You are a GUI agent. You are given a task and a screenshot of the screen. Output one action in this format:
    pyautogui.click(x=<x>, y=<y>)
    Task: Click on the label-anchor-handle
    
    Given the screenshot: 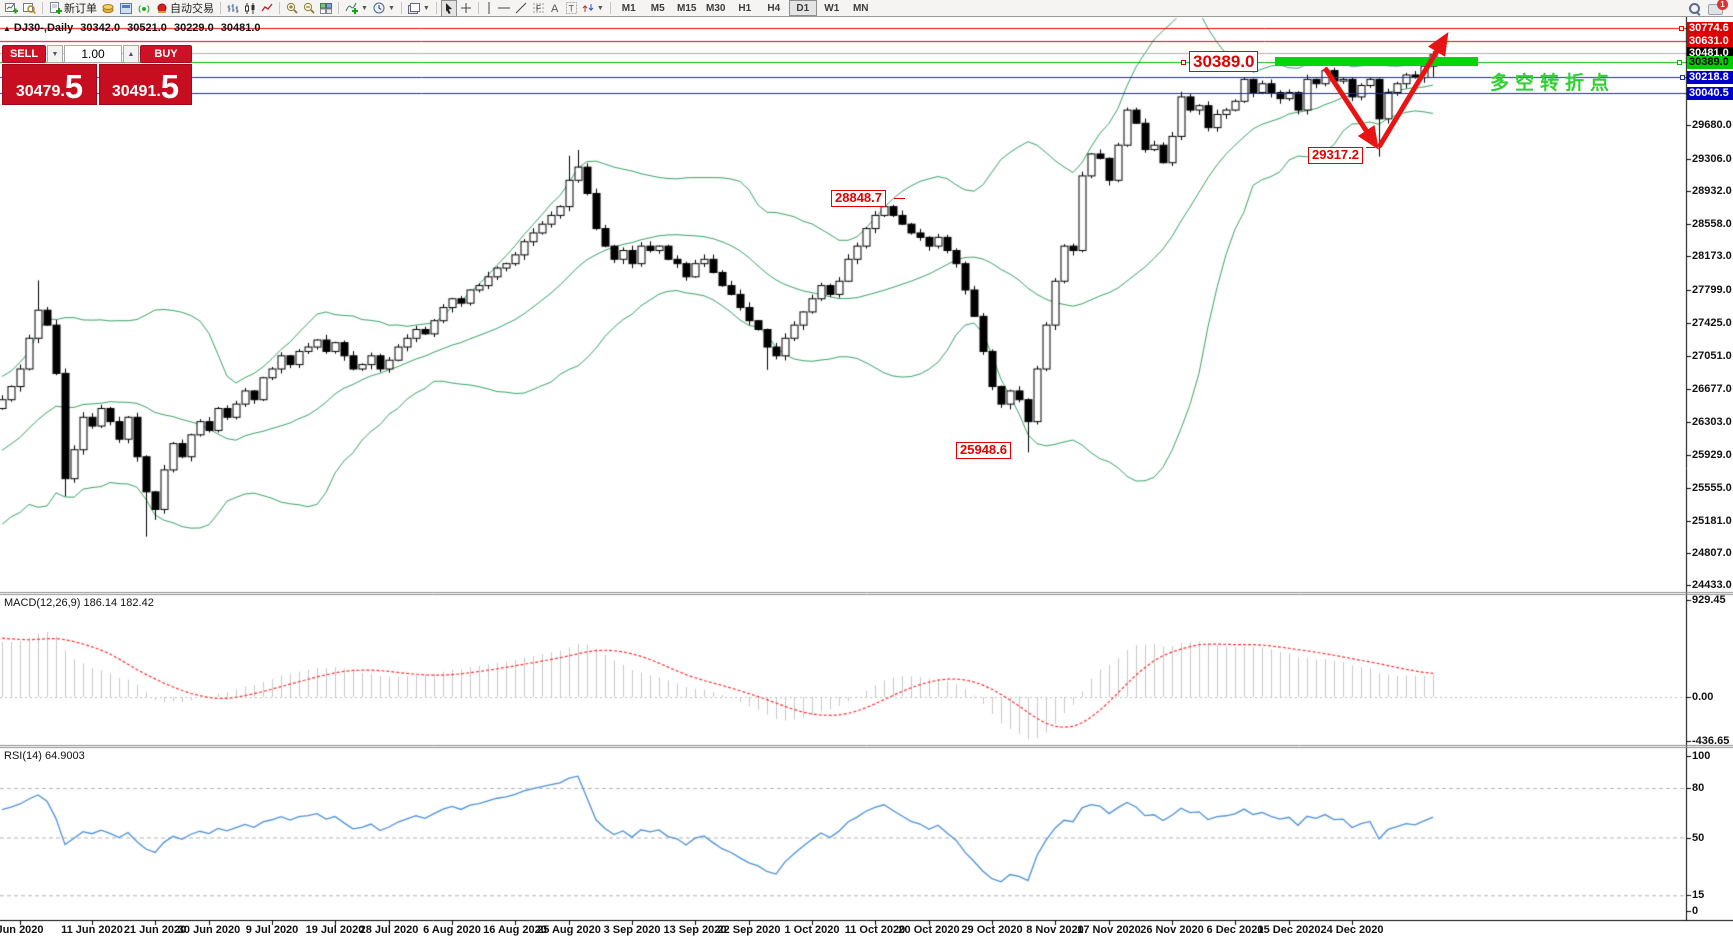 What is the action you would take?
    pyautogui.click(x=1183, y=62)
    